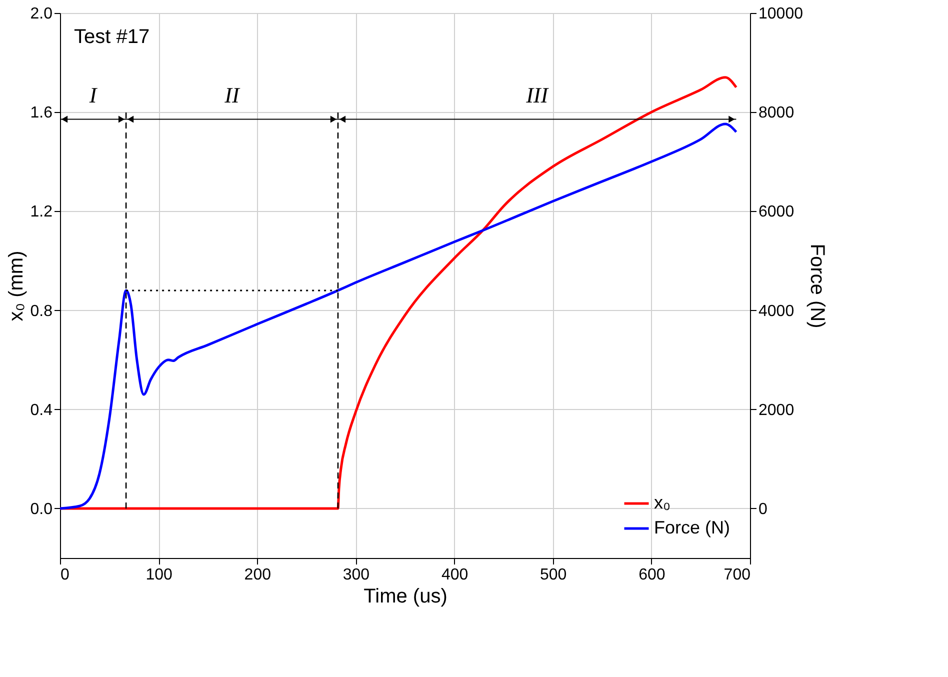  What do you see at coordinates (776, 212) in the screenshot?
I see `y2-tick-label: 6000` at bounding box center [776, 212].